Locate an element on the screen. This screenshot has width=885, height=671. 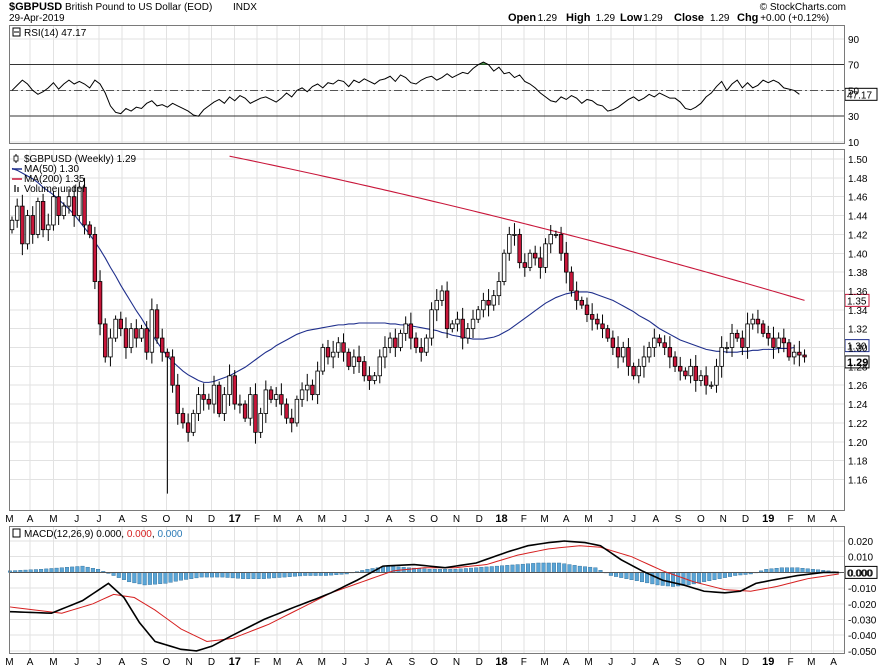
macd-y-tick-label: -0.030 is located at coordinates (862, 621).